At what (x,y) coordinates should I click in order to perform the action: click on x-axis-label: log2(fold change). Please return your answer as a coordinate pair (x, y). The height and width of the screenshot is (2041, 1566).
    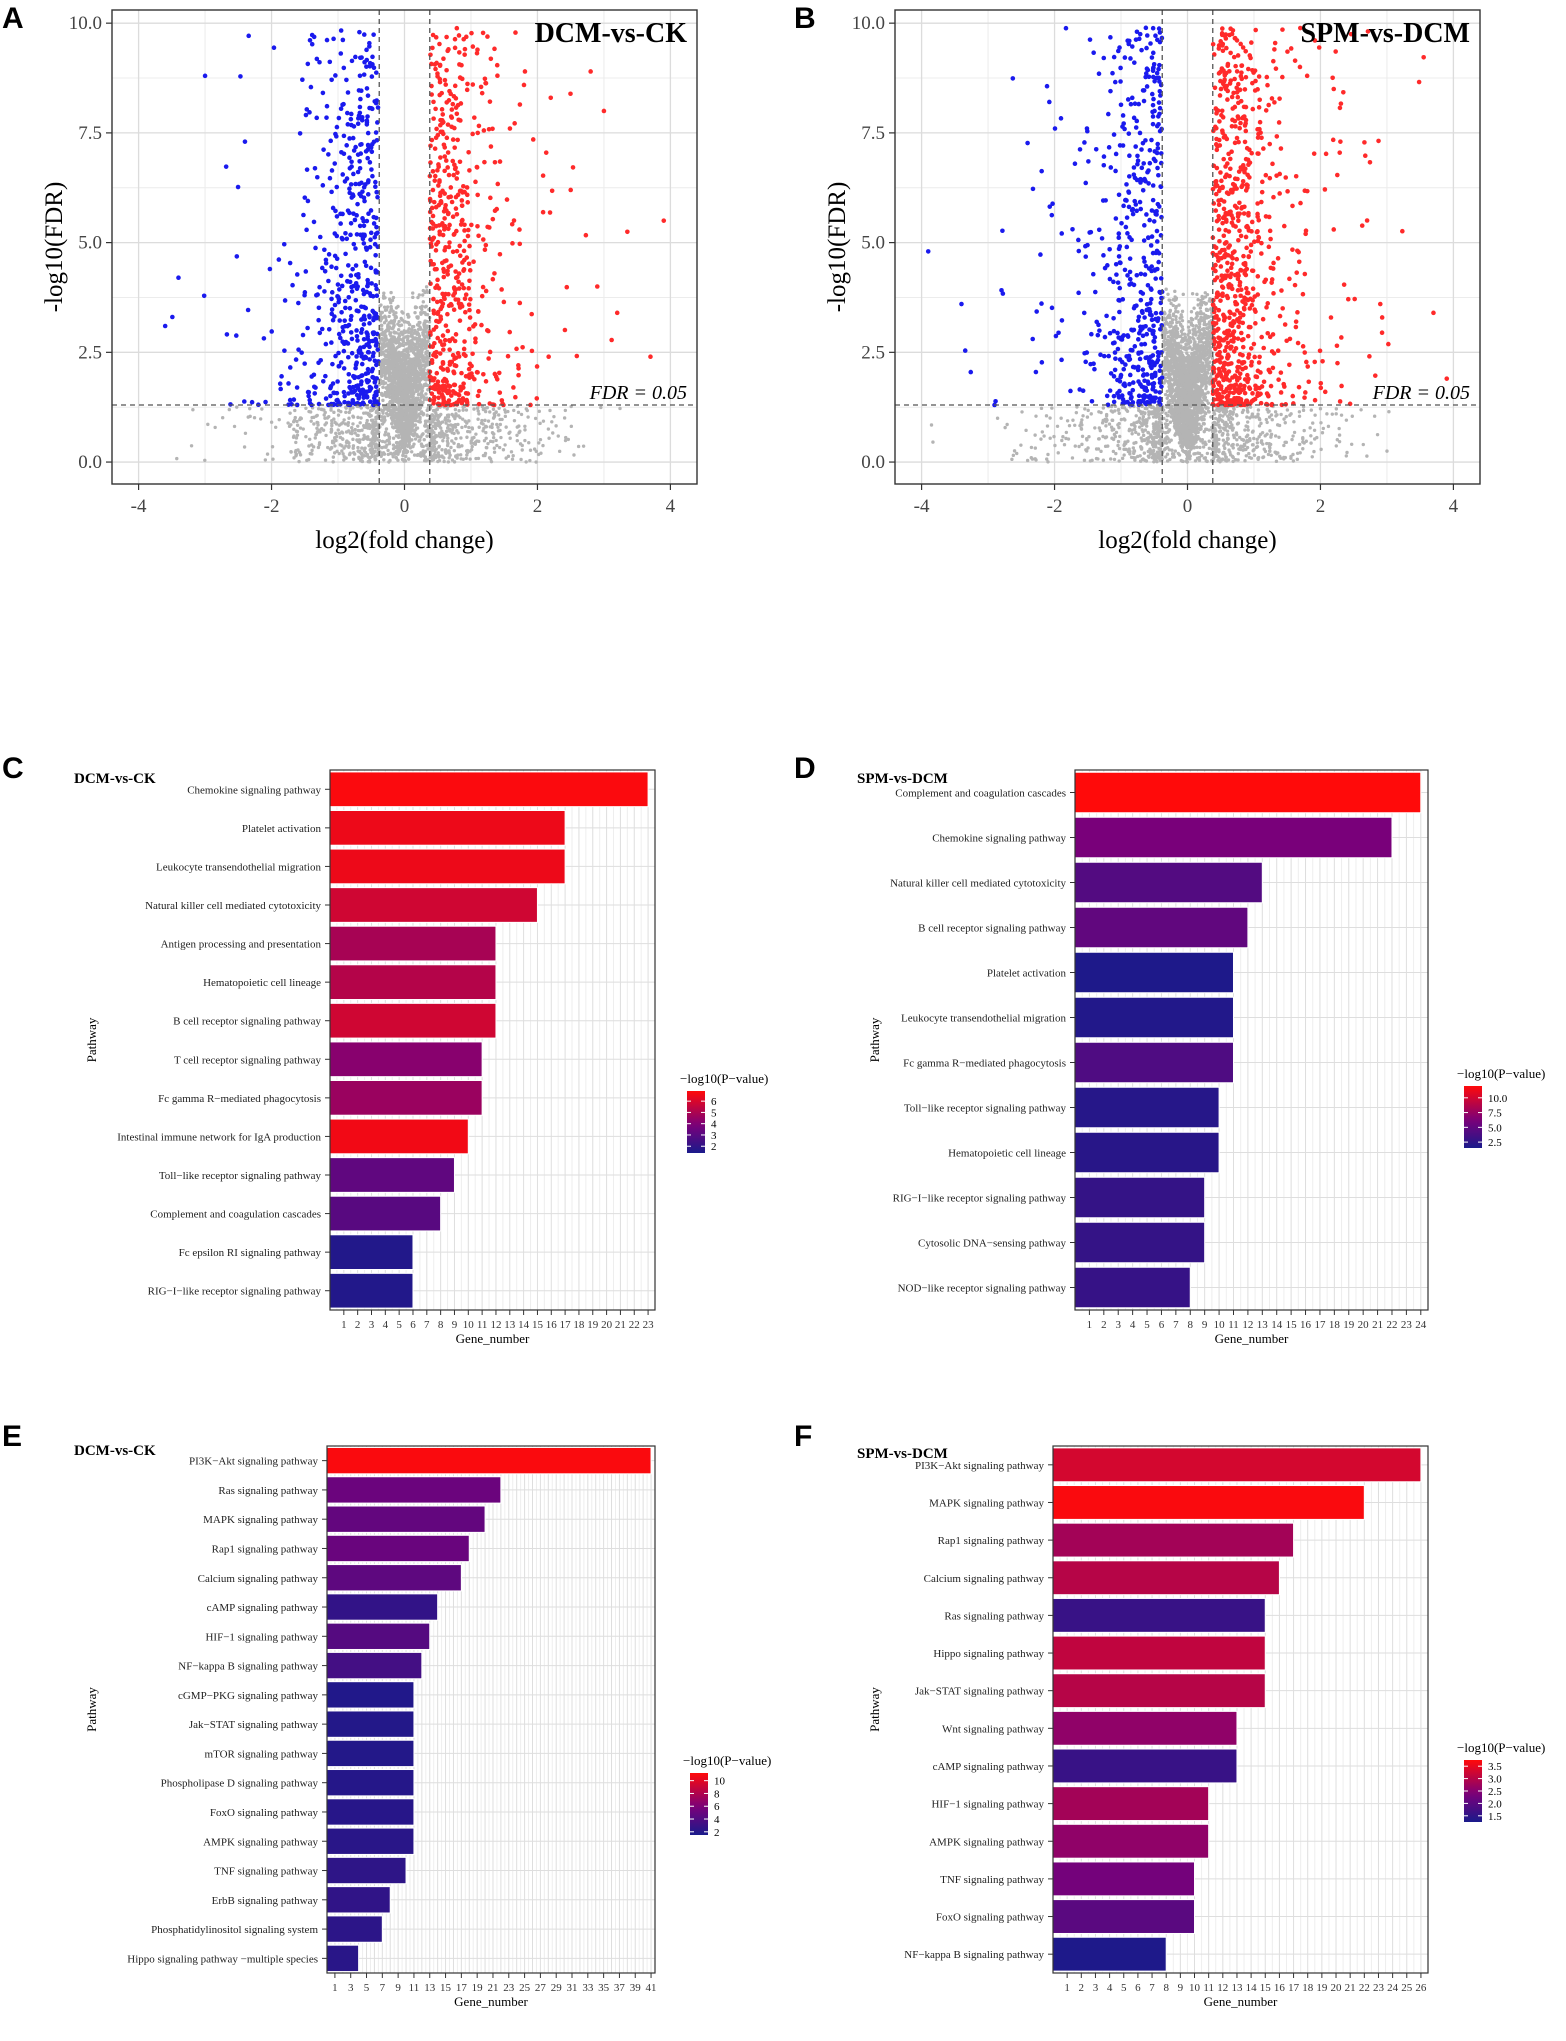
    Looking at the image, I should click on (404, 540).